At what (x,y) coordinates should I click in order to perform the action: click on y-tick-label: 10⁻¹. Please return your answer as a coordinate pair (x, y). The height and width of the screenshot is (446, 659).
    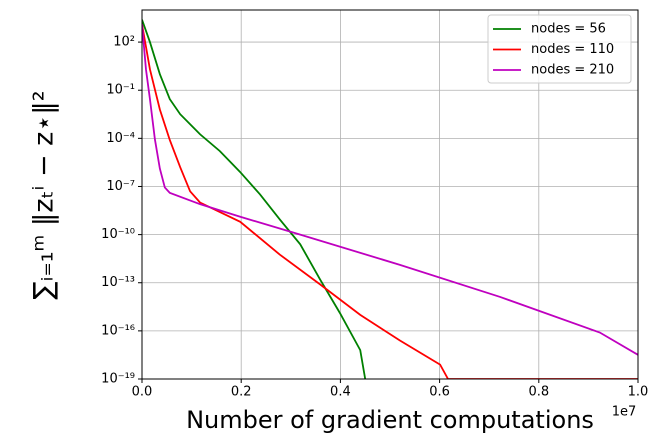
    Looking at the image, I should click on (120, 90).